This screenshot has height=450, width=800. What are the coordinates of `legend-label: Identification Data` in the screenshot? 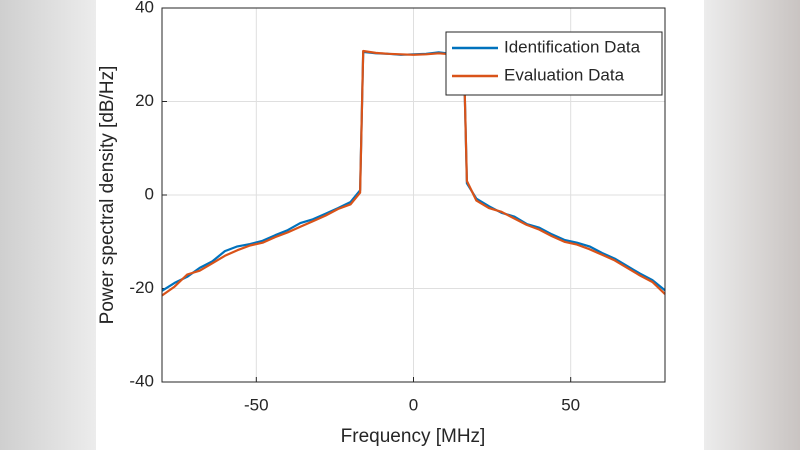 It's located at (572, 46).